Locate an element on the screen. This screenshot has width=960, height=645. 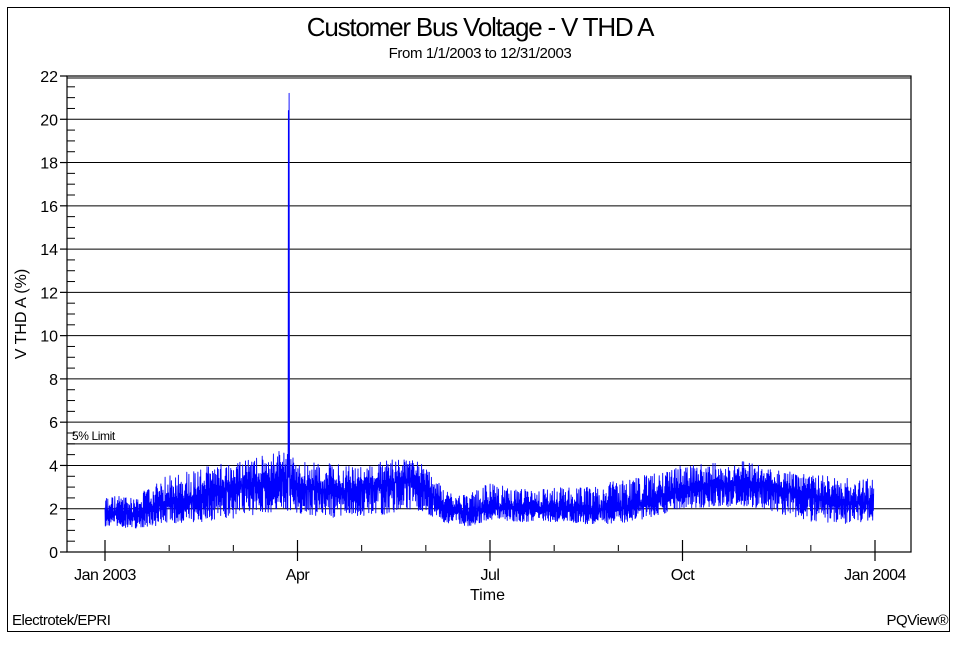
chart-title: Customer Bus Voltage - V THD A is located at coordinates (480, 27).